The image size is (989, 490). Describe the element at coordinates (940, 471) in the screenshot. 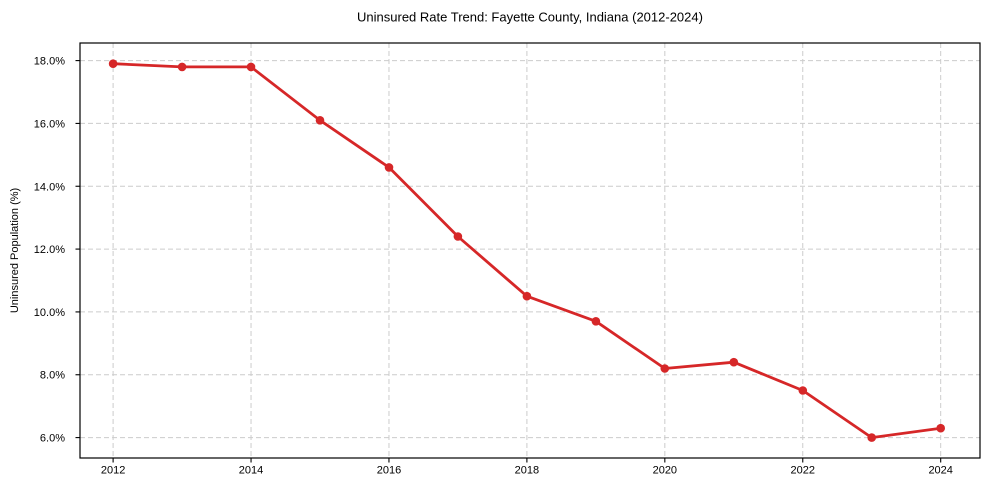

I see `x-tick-label: 2024` at that location.